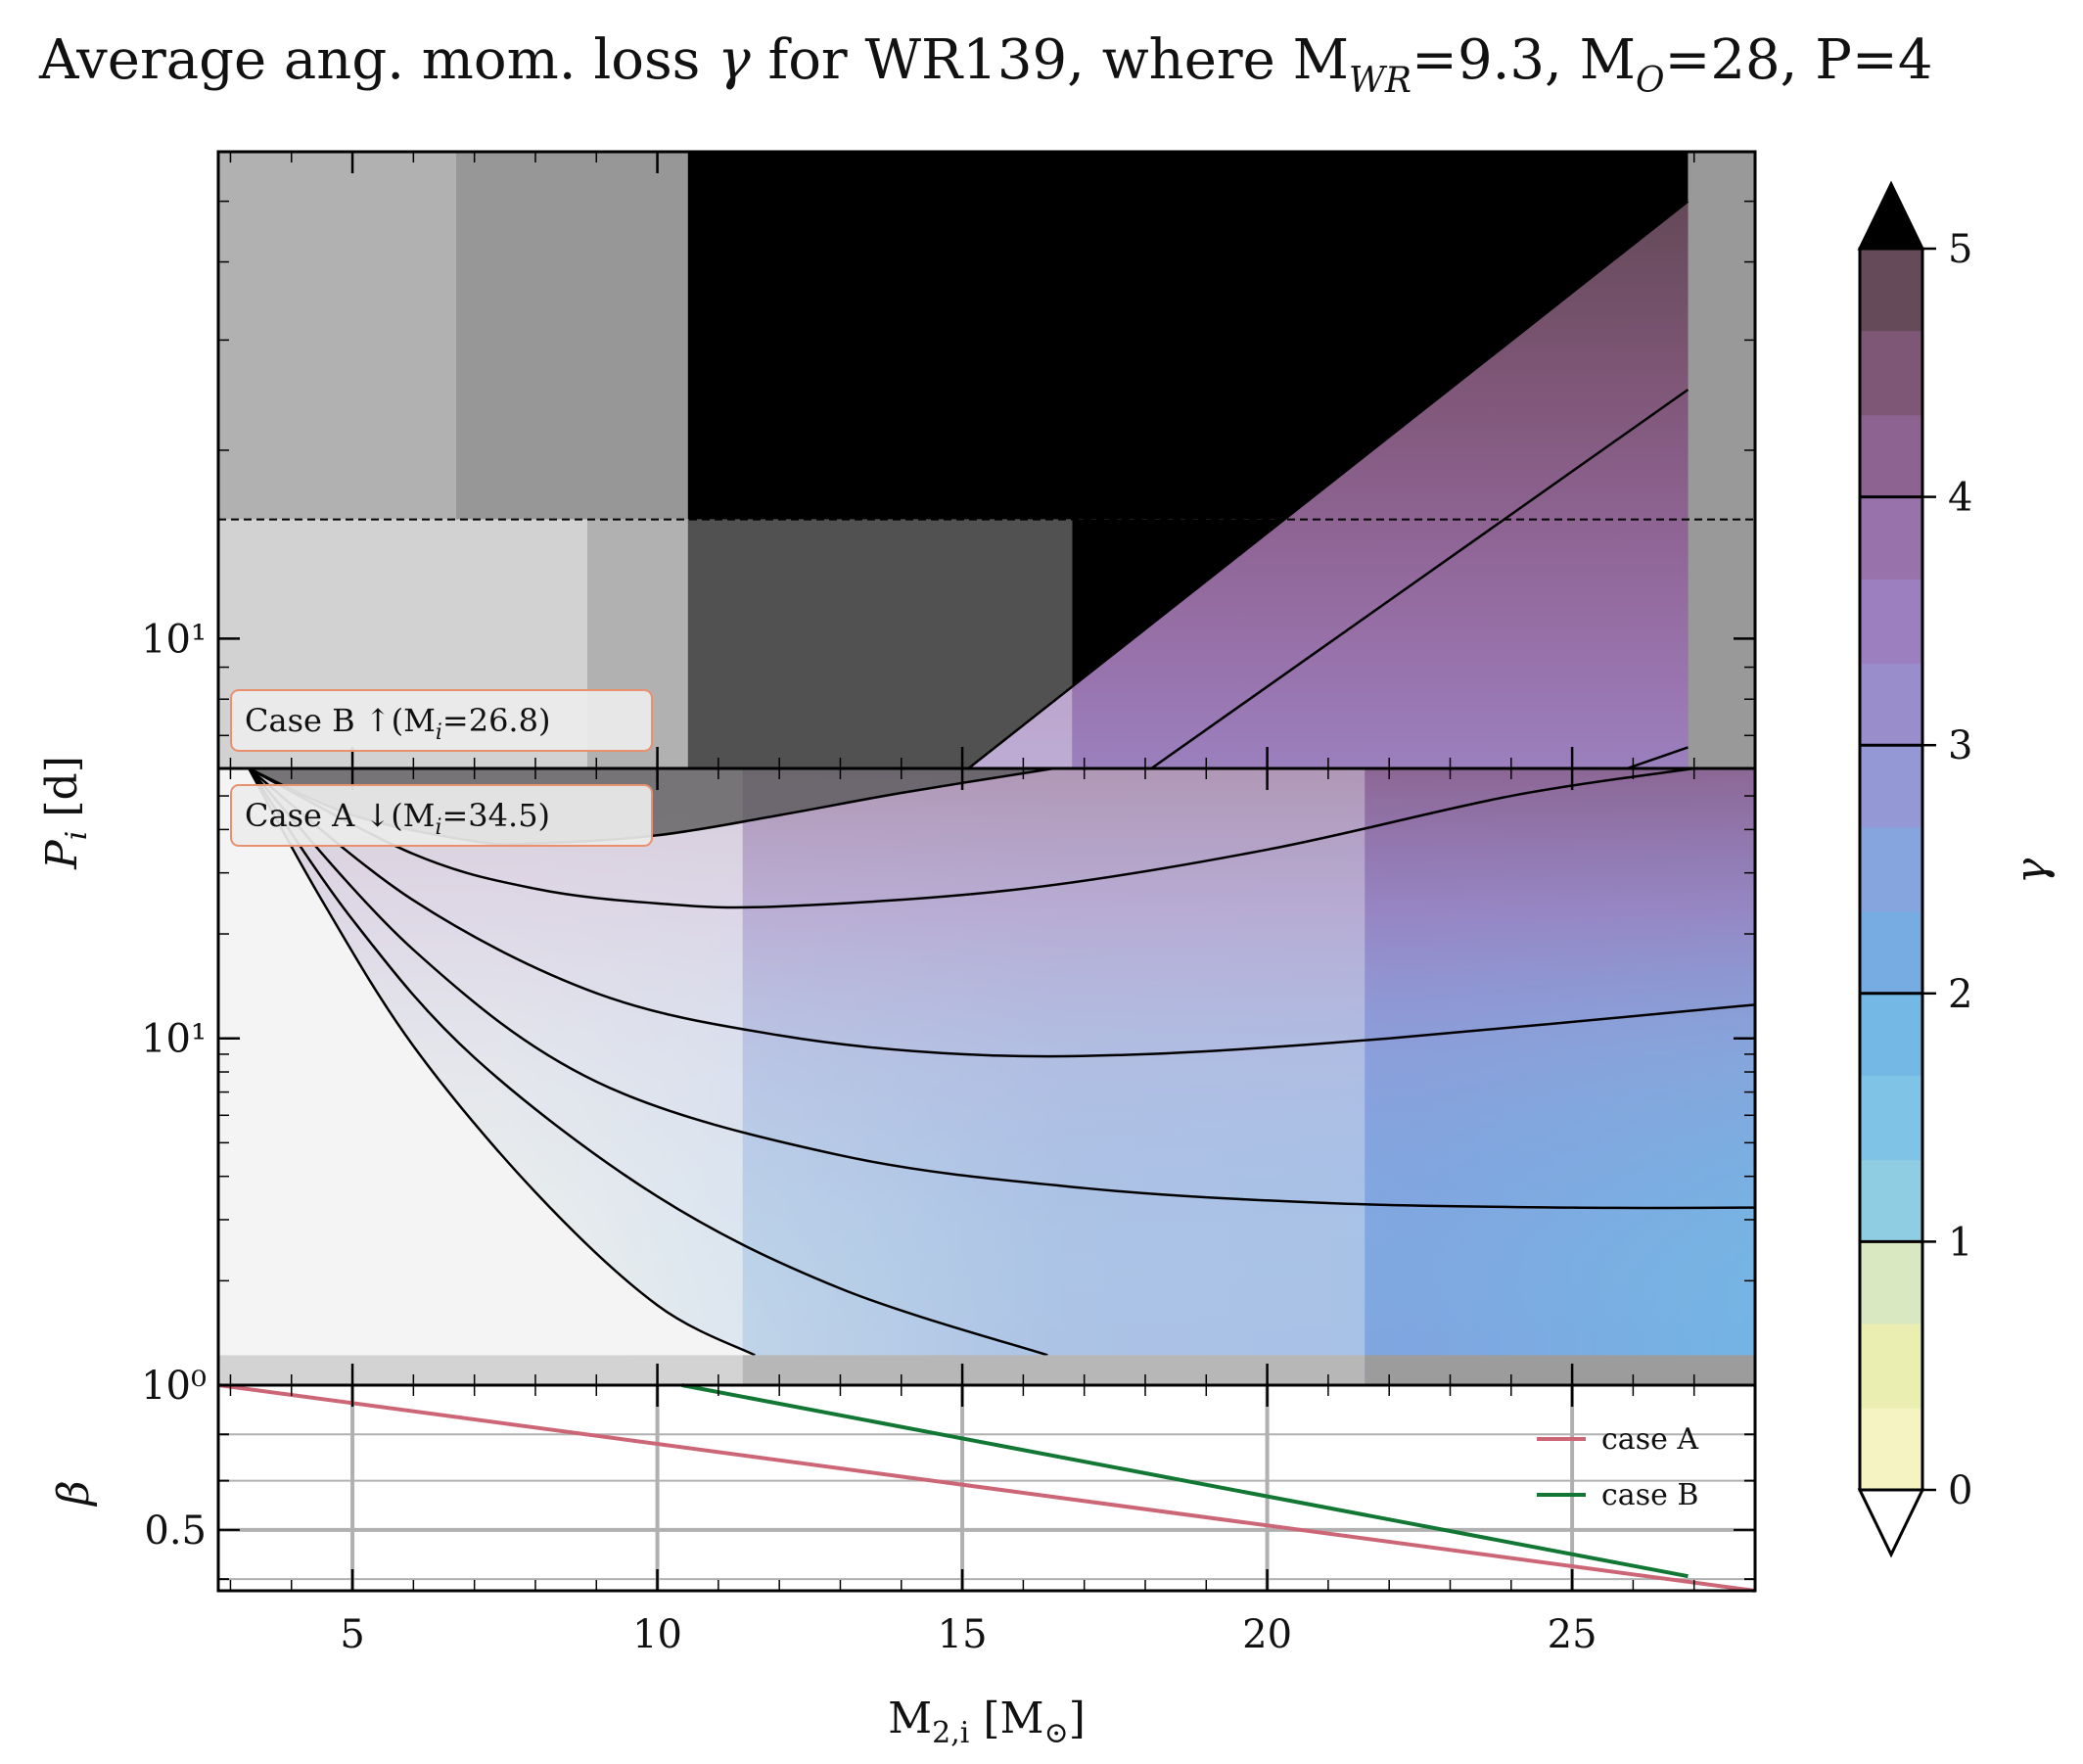  Describe the element at coordinates (1649, 1439) in the screenshot. I see `legend-label-case-A: case A` at that location.